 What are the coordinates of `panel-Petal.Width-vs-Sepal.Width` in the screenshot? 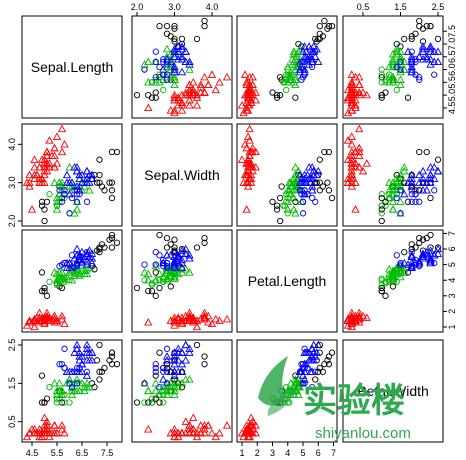 It's located at (393, 175).